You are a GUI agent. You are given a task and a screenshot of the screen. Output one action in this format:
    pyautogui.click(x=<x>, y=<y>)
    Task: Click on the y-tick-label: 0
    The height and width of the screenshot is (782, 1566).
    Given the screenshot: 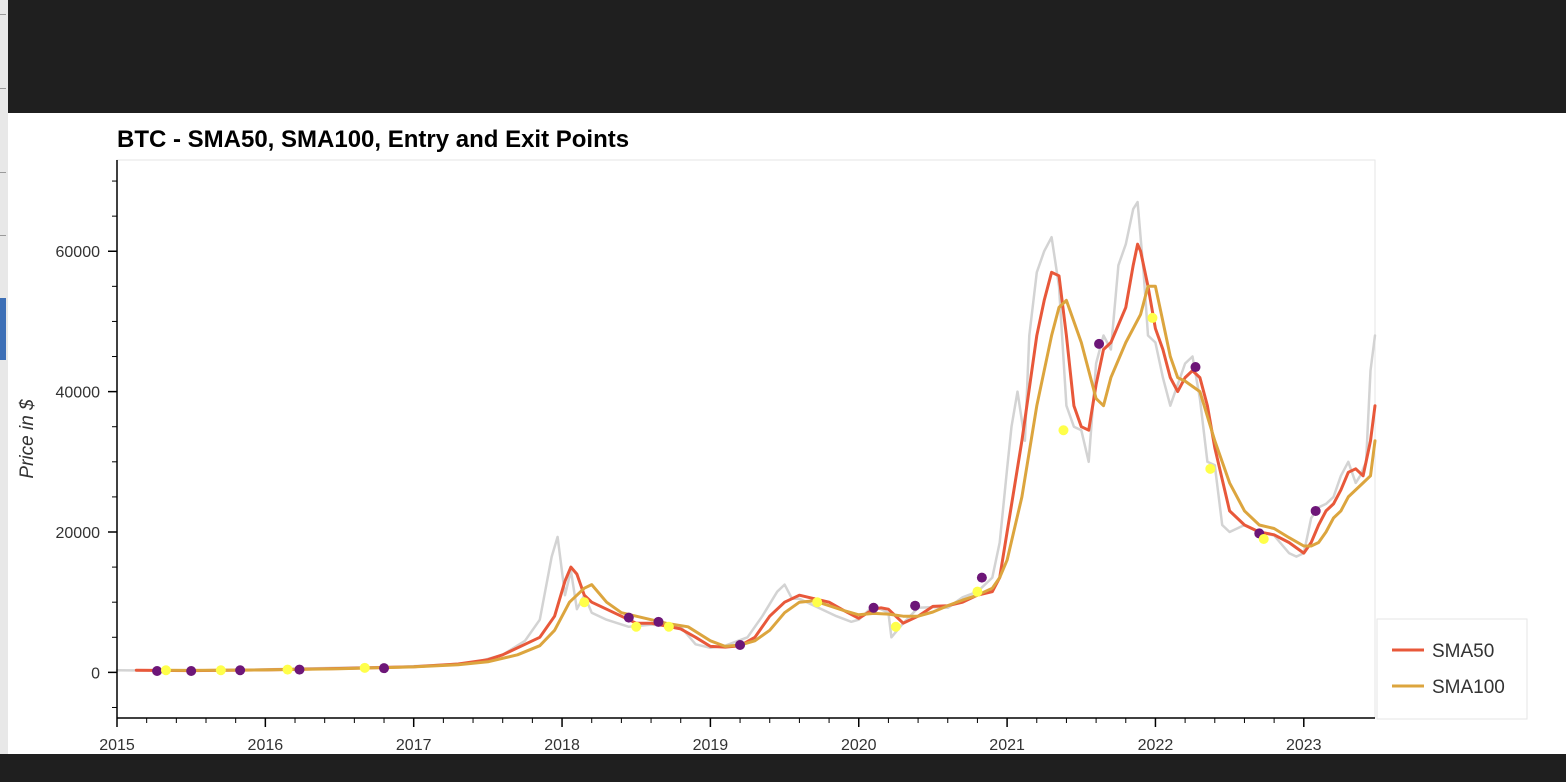 What is the action you would take?
    pyautogui.click(x=95, y=673)
    